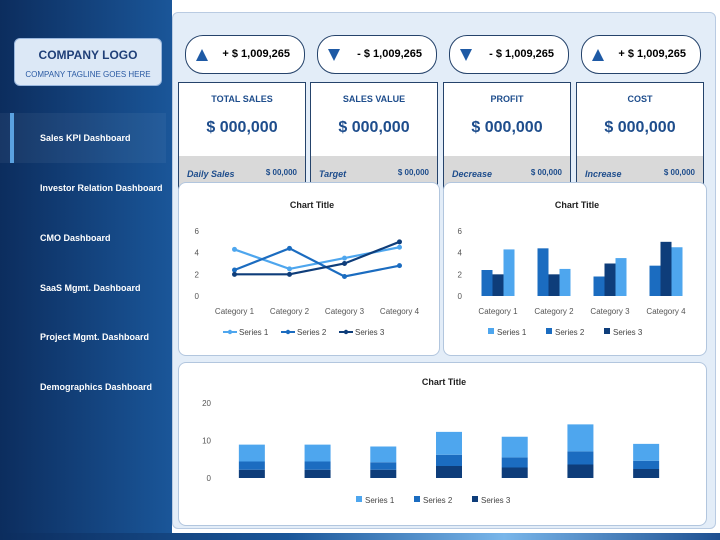  I want to click on nav-item-label: Investor Relation Dashboard, so click(101, 188).